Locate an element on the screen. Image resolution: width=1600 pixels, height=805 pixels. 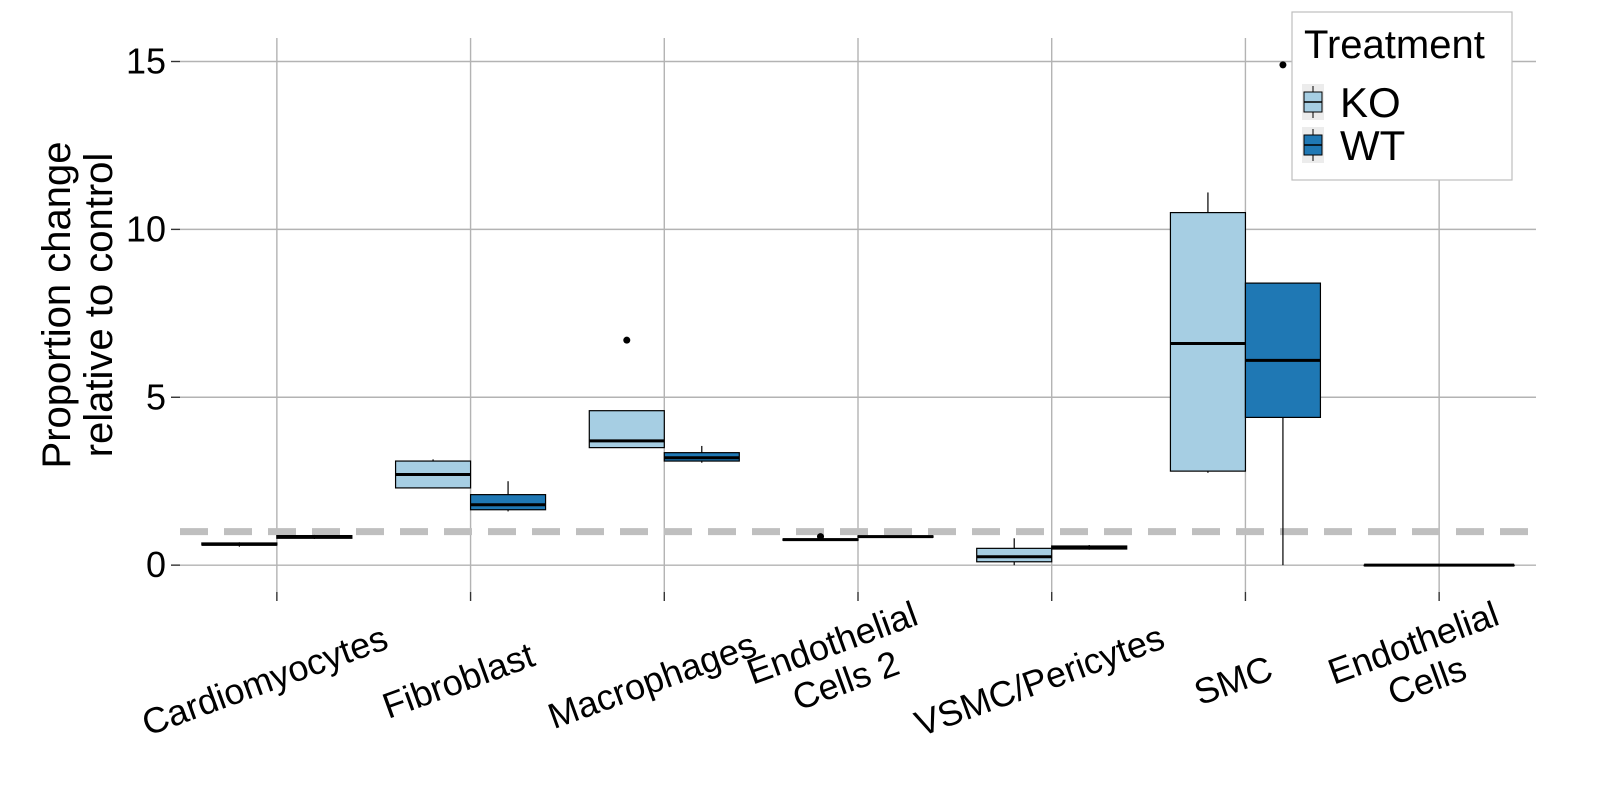
y-tick-label: 0 is located at coordinates (156, 564).